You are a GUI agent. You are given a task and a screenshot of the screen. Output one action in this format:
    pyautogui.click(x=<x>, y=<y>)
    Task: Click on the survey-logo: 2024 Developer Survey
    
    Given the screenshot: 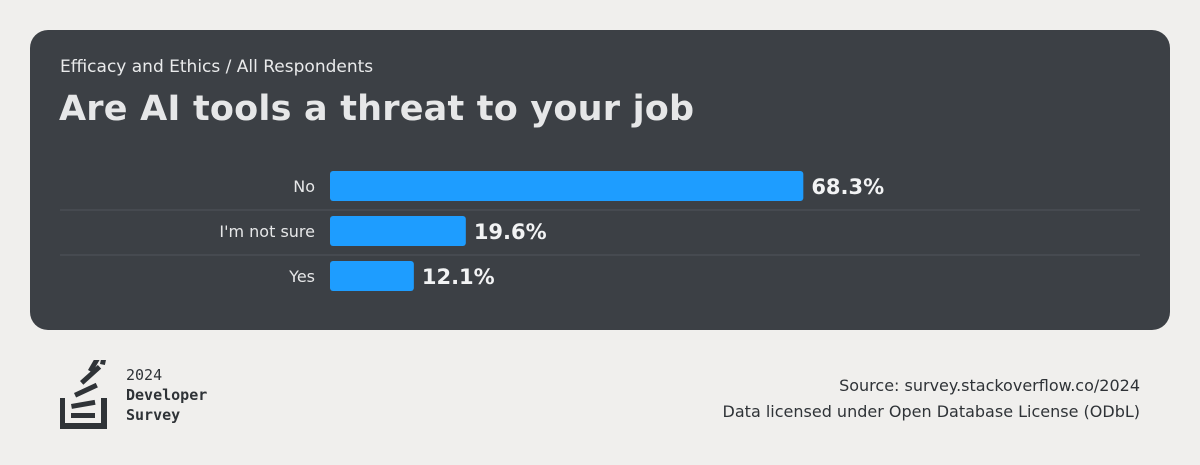 What is the action you would take?
    pyautogui.click(x=160, y=395)
    